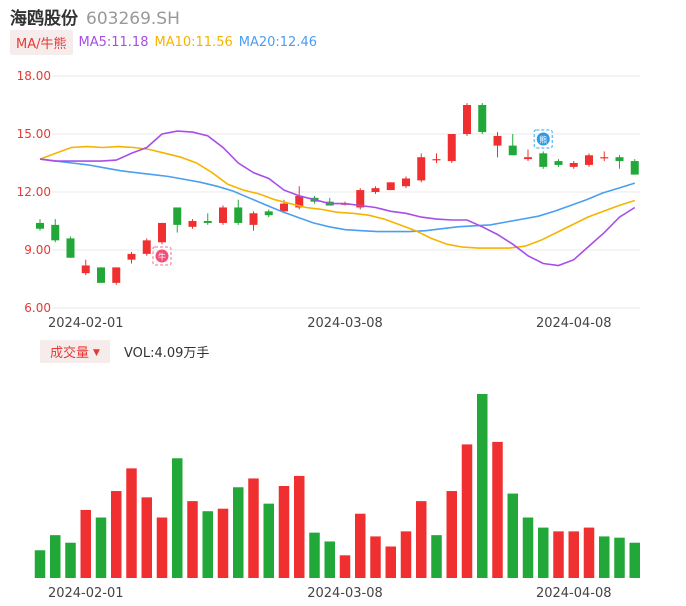 The image size is (686, 606). I want to click on bull-marker-frame, so click(162, 256).